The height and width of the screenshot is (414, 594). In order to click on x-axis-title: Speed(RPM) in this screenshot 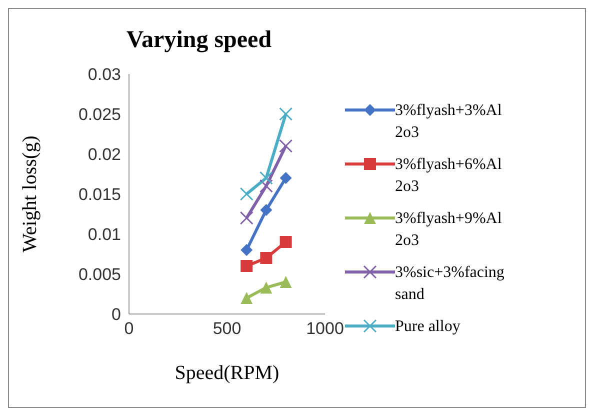, I will do `click(227, 373)`.